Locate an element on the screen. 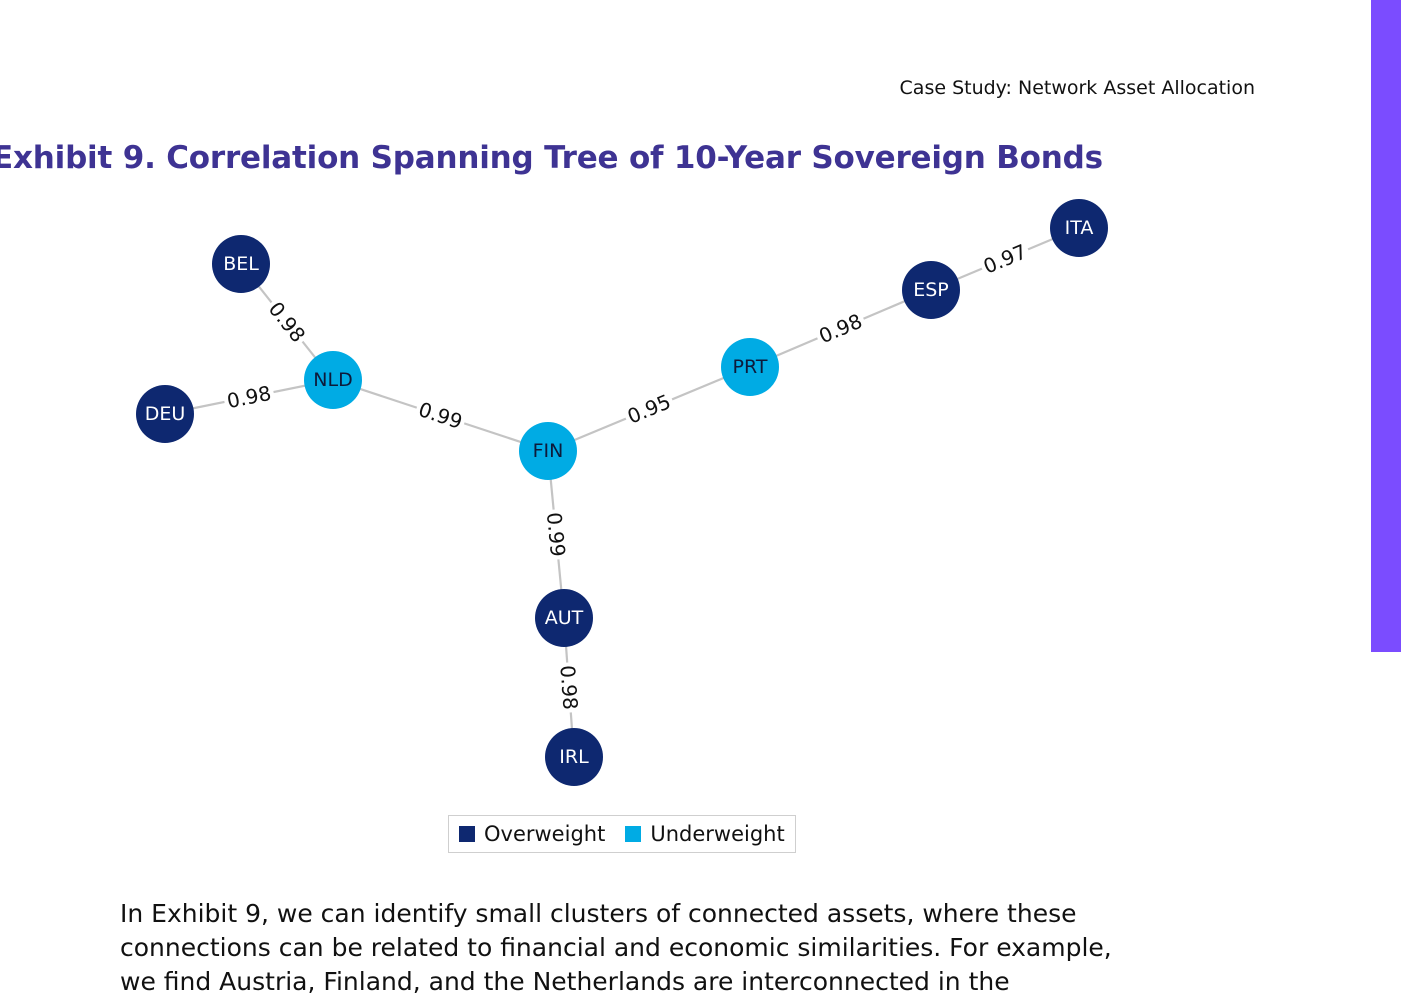 The image size is (1401, 999). node-circle-irl is located at coordinates (574, 757).